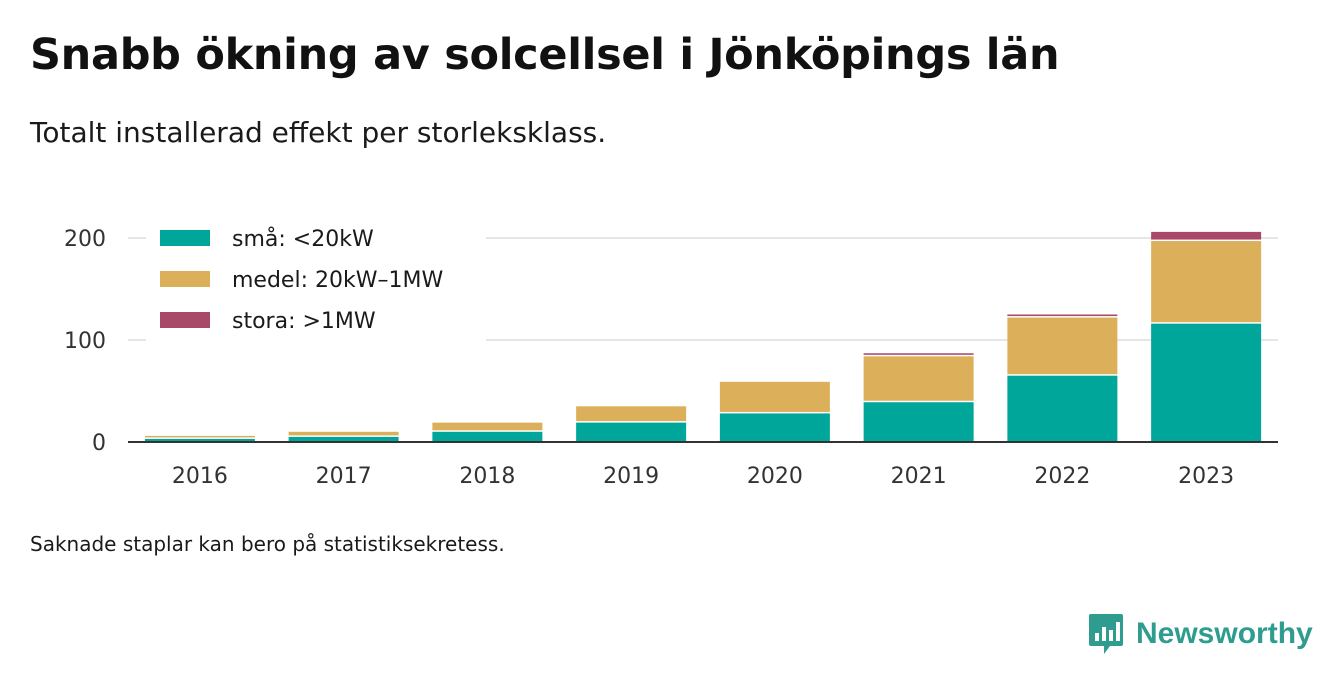  Describe the element at coordinates (85, 239) in the screenshot. I see `y-tick-label: 200` at that location.